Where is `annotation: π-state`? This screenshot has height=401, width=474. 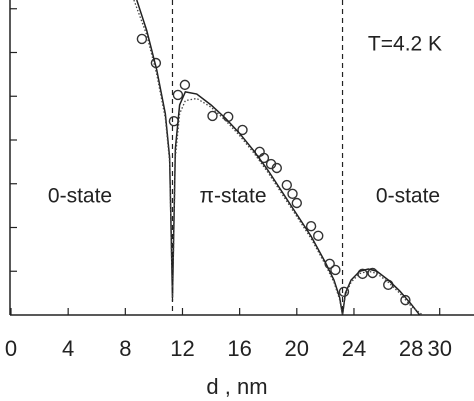
annotation: π-state is located at coordinates (232, 196).